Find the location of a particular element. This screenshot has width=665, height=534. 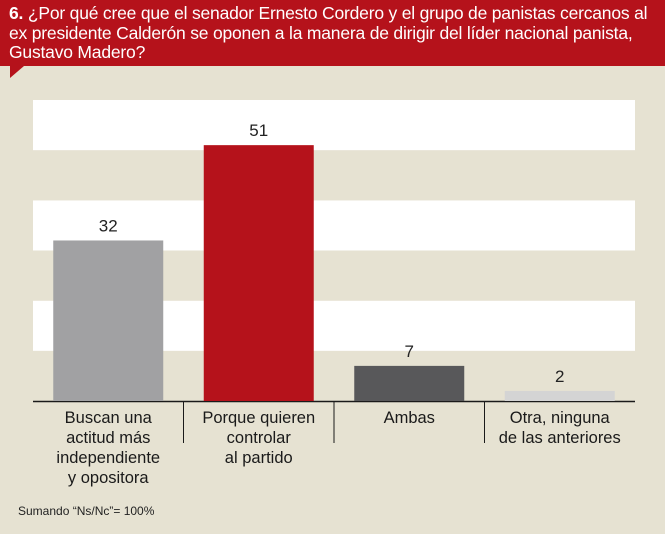

category-label: Buscan una is located at coordinates (109, 418).